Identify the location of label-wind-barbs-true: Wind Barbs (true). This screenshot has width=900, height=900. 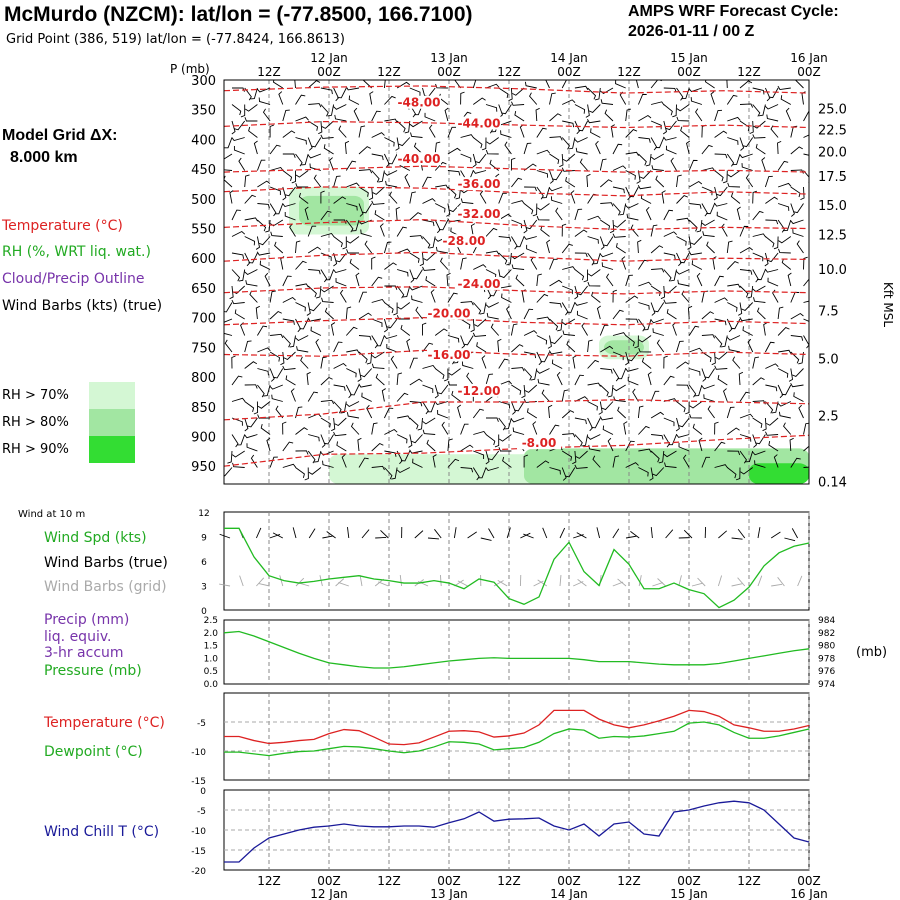
(106, 563).